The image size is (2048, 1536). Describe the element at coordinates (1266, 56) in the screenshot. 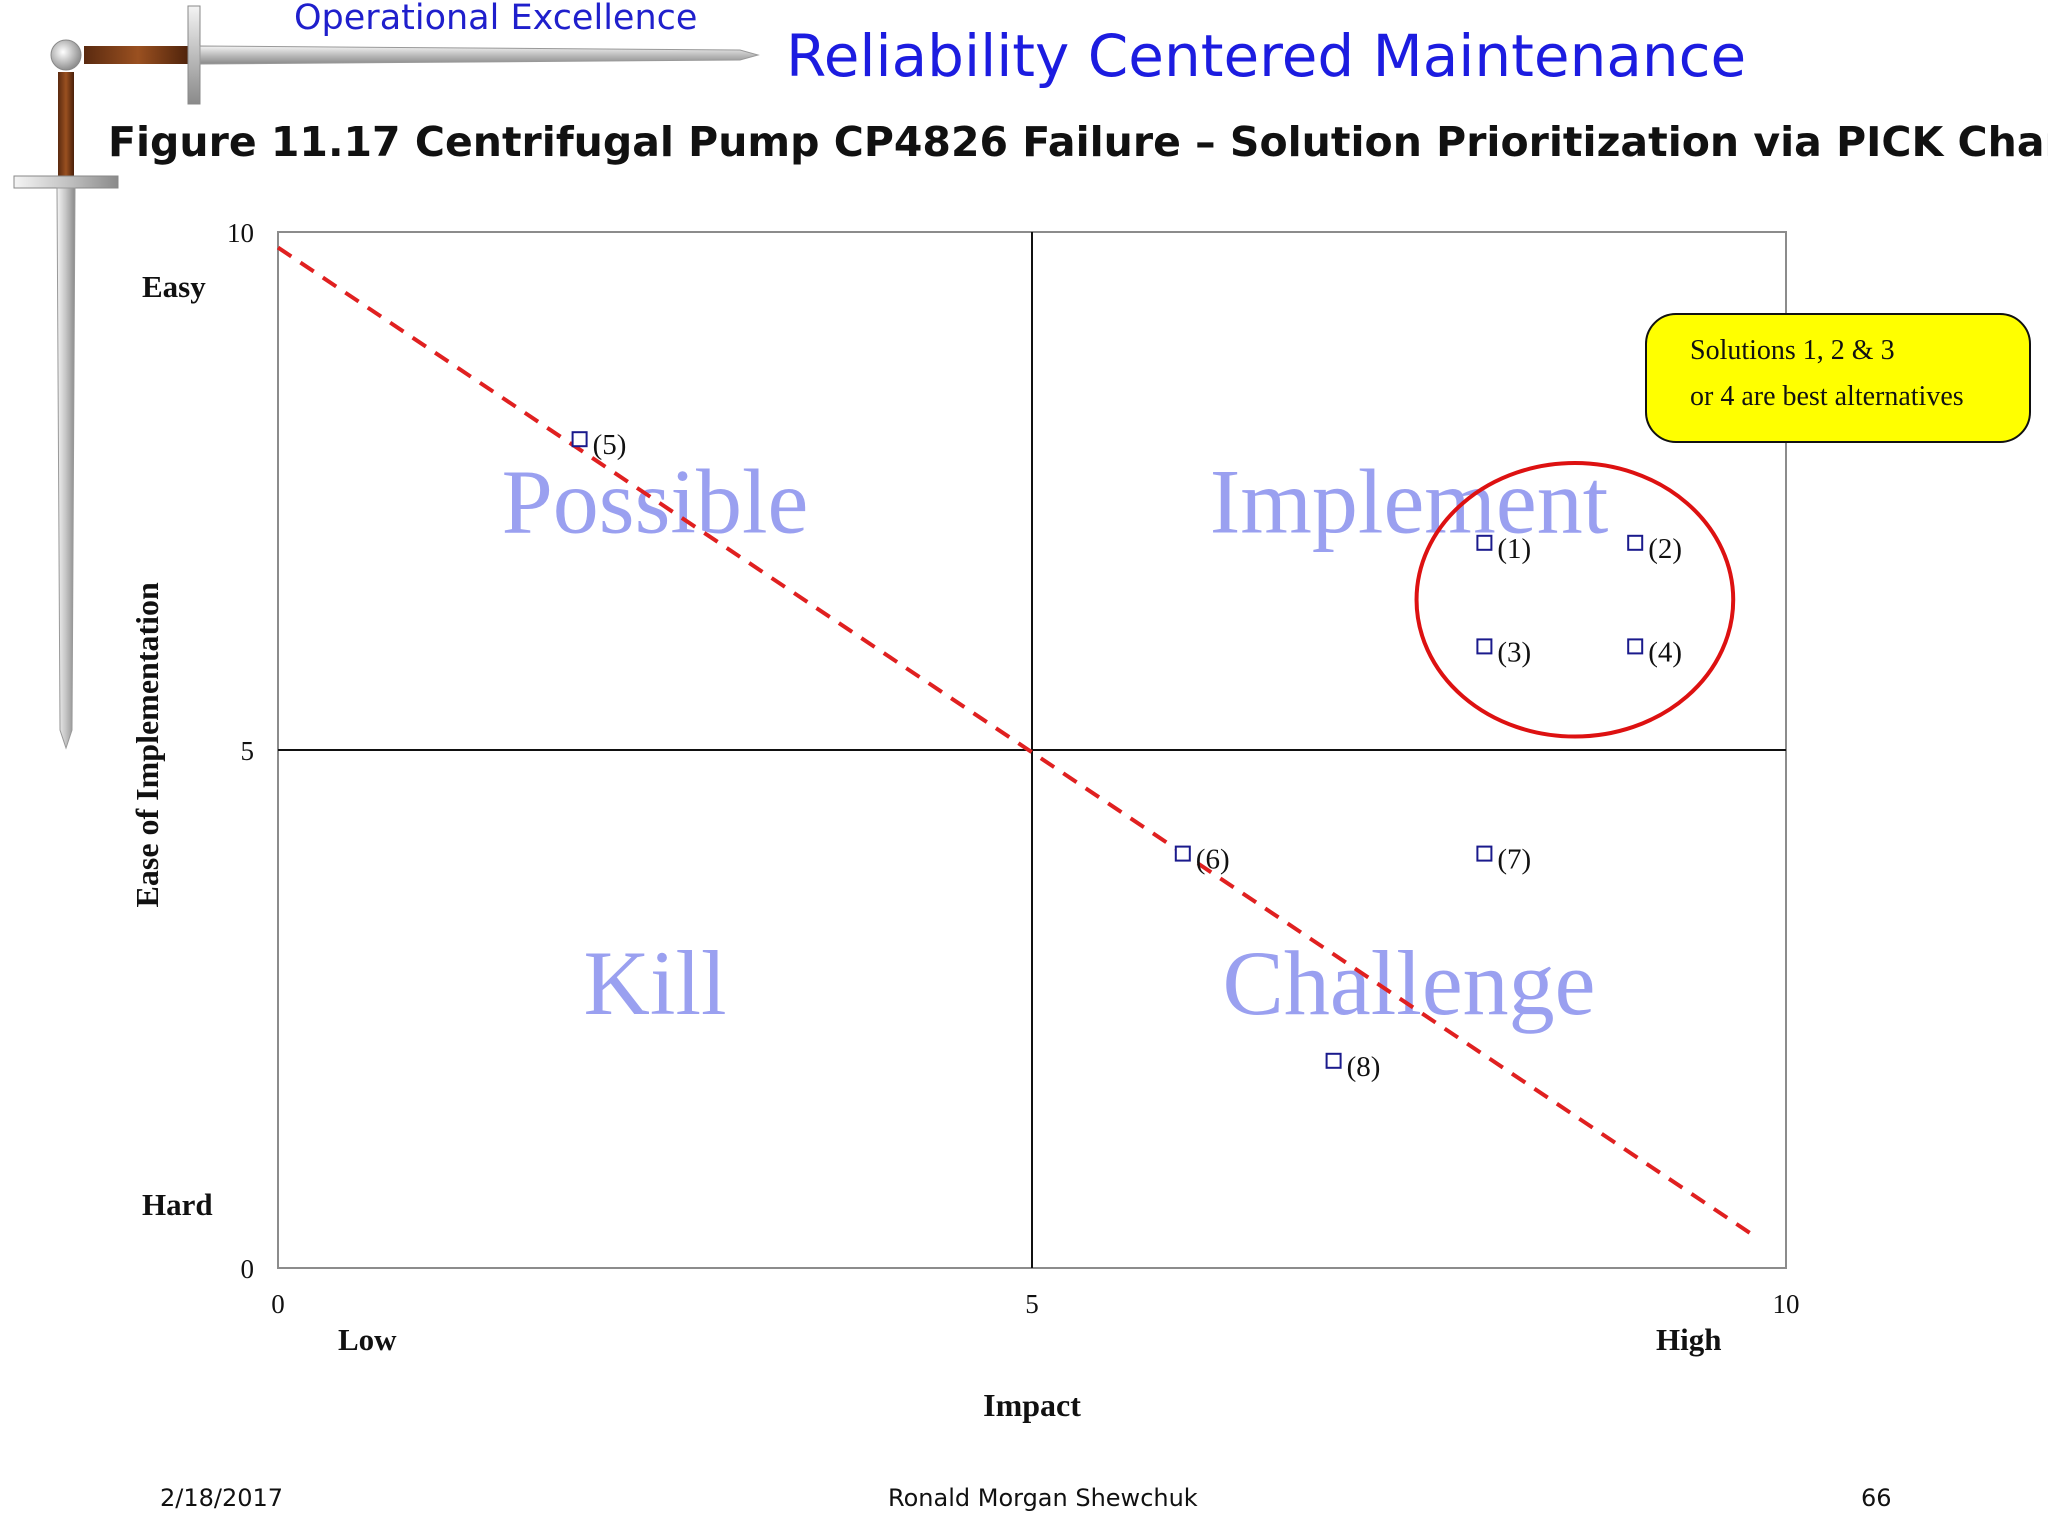

I see `slide-title: Reliability Centered Maintenance` at that location.